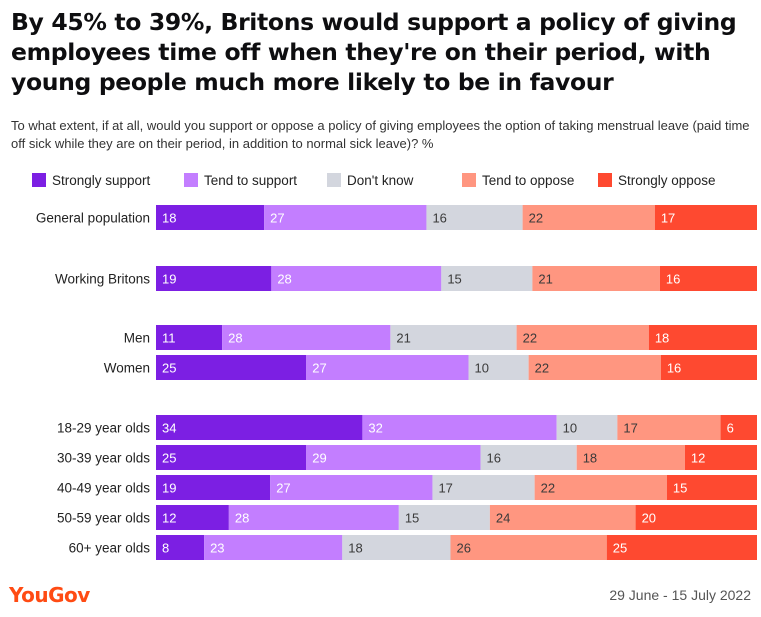 The height and width of the screenshot is (617, 761). I want to click on yougov-logo: YouGov, so click(49, 595).